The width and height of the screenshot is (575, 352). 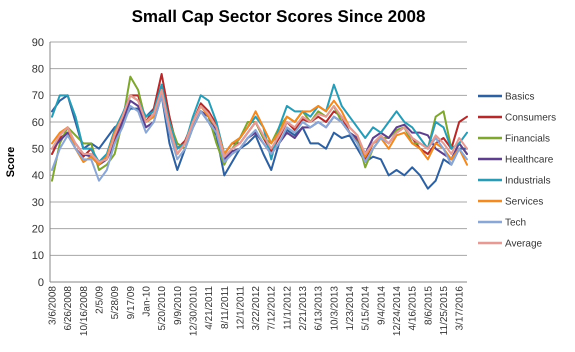 I want to click on legend-label: Basics, so click(x=519, y=97).